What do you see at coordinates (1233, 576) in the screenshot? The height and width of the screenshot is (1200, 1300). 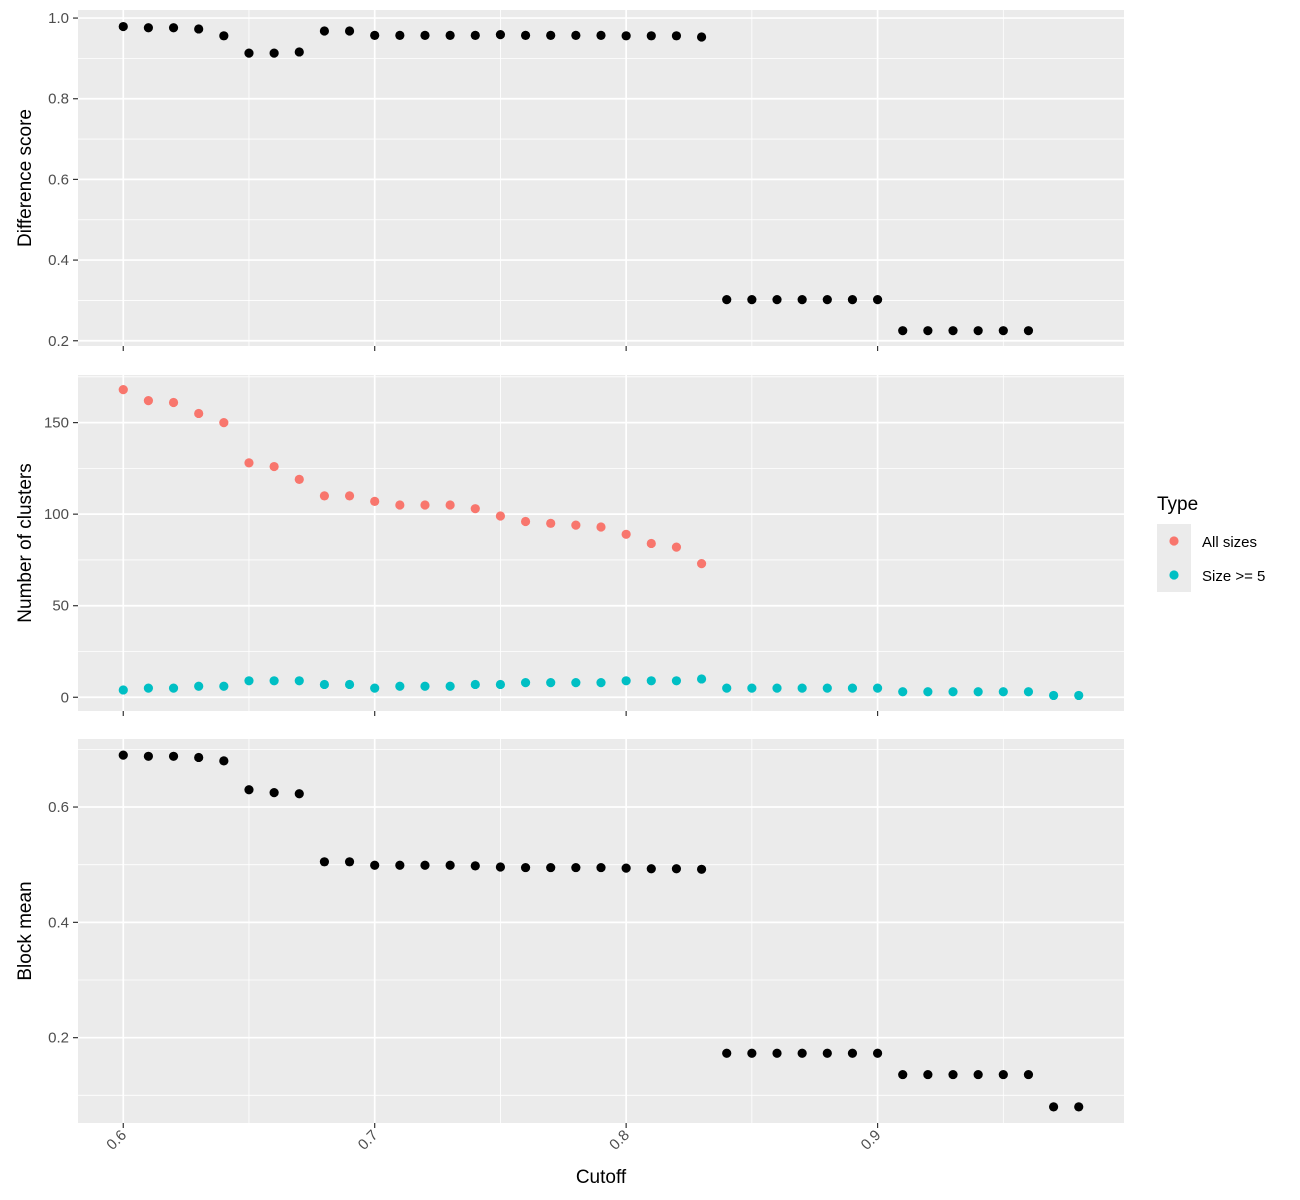 I see `legend-label-size-ge-5: Size >= 5` at bounding box center [1233, 576].